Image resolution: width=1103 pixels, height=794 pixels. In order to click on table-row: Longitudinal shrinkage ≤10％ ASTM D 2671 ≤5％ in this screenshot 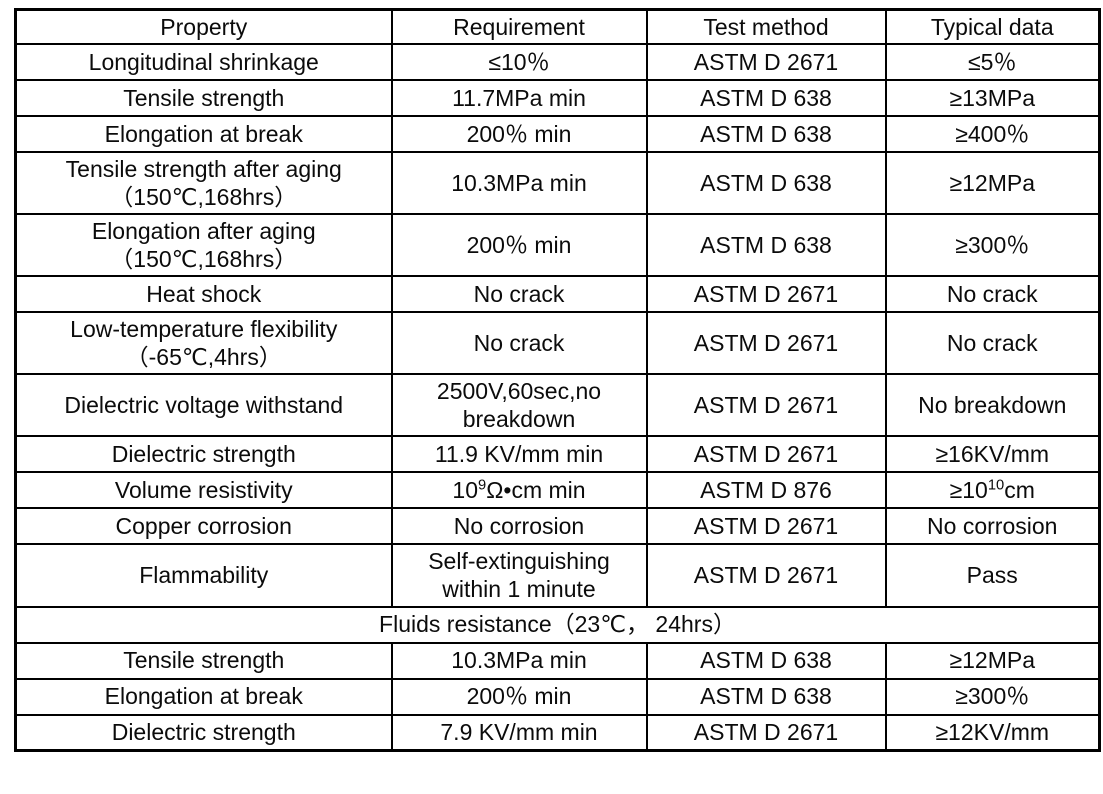, I will do `click(557, 62)`.